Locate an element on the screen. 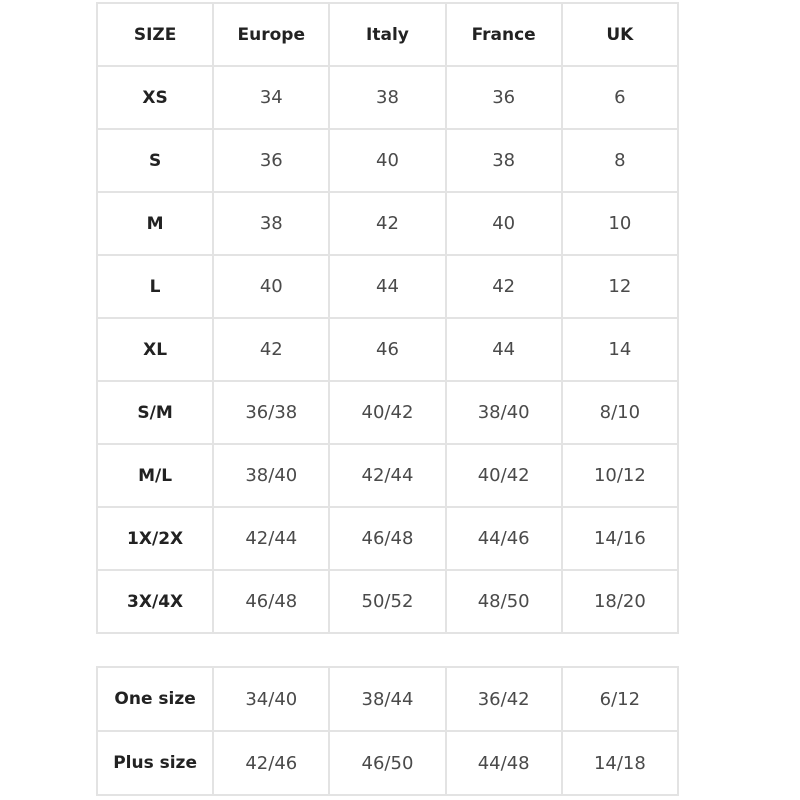  size-label-cell: S/M is located at coordinates (155, 412).